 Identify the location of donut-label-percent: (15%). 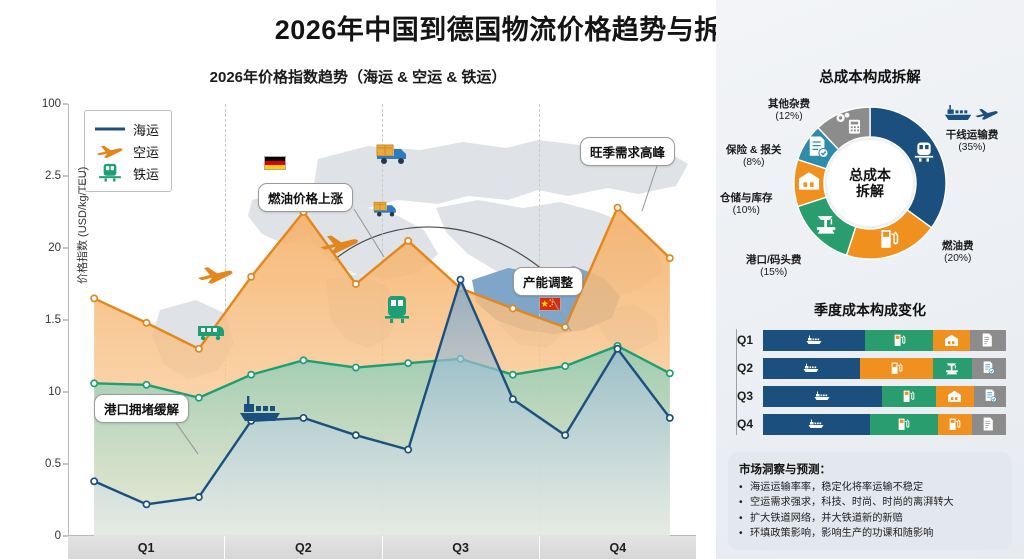
(774, 273).